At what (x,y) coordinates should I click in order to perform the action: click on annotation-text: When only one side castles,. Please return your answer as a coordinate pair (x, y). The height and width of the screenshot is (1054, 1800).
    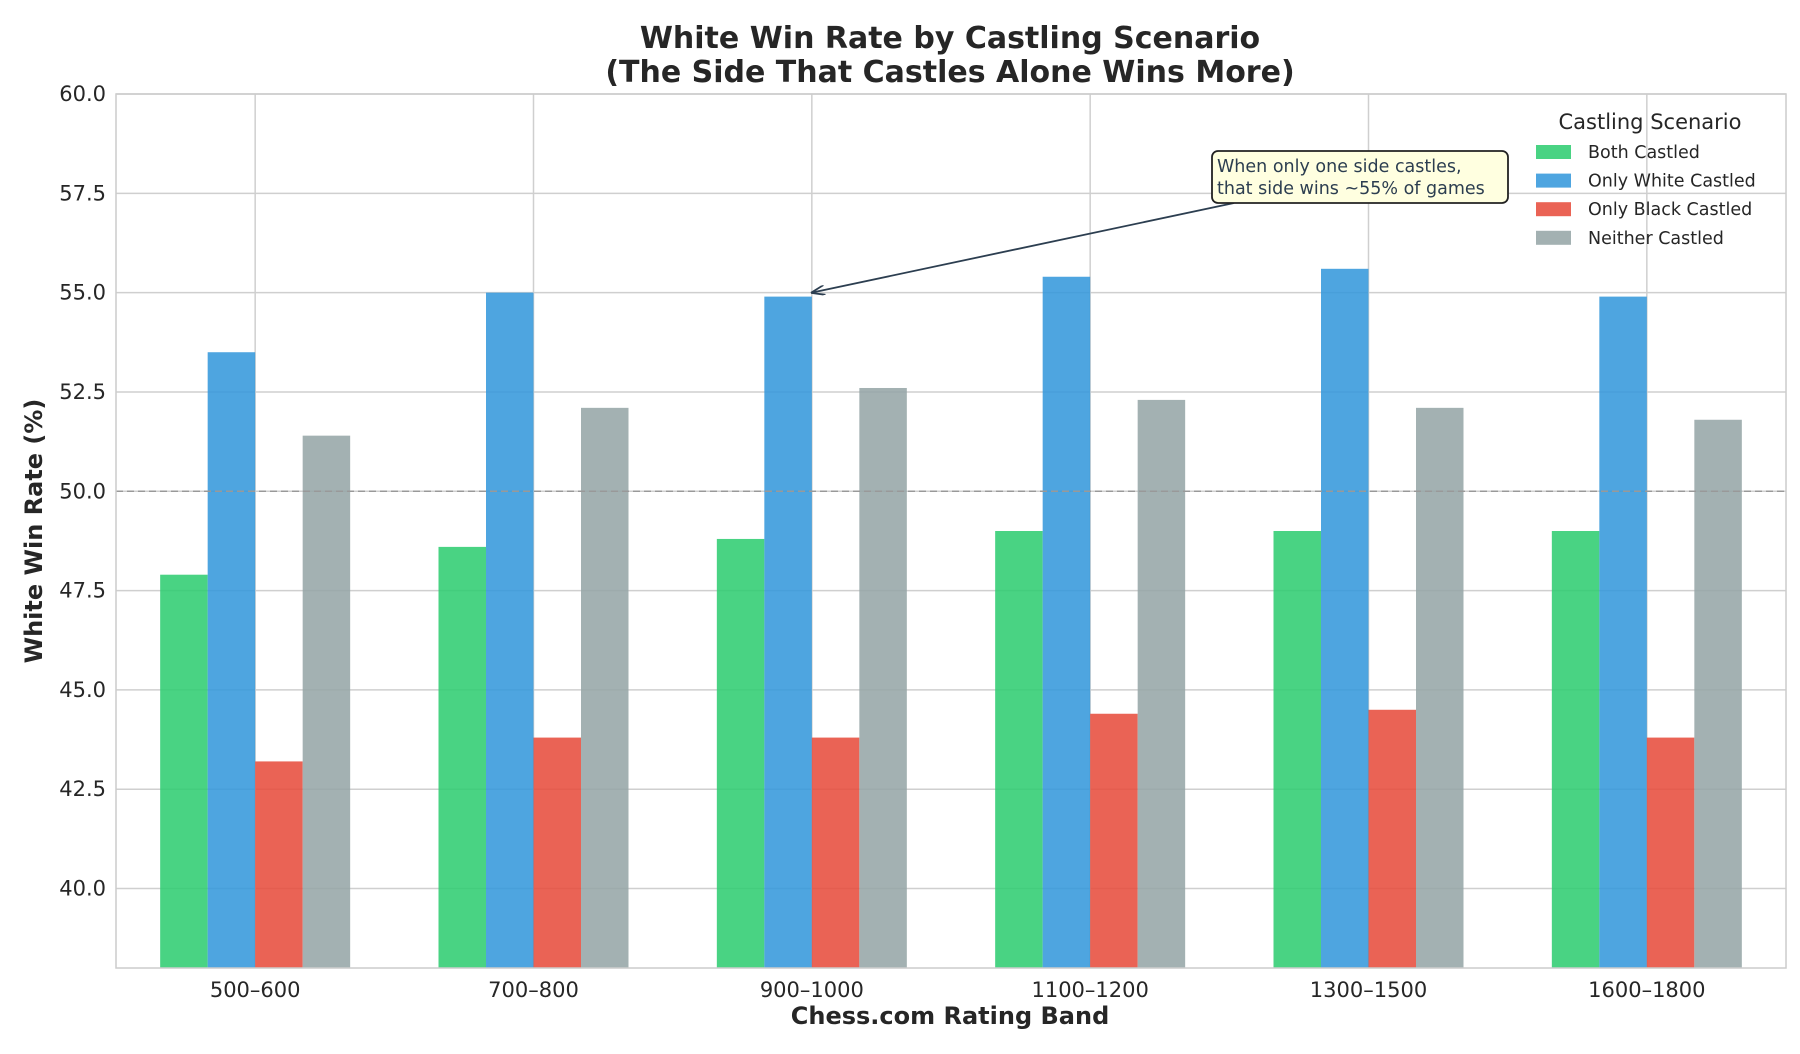
    Looking at the image, I should click on (1339, 167).